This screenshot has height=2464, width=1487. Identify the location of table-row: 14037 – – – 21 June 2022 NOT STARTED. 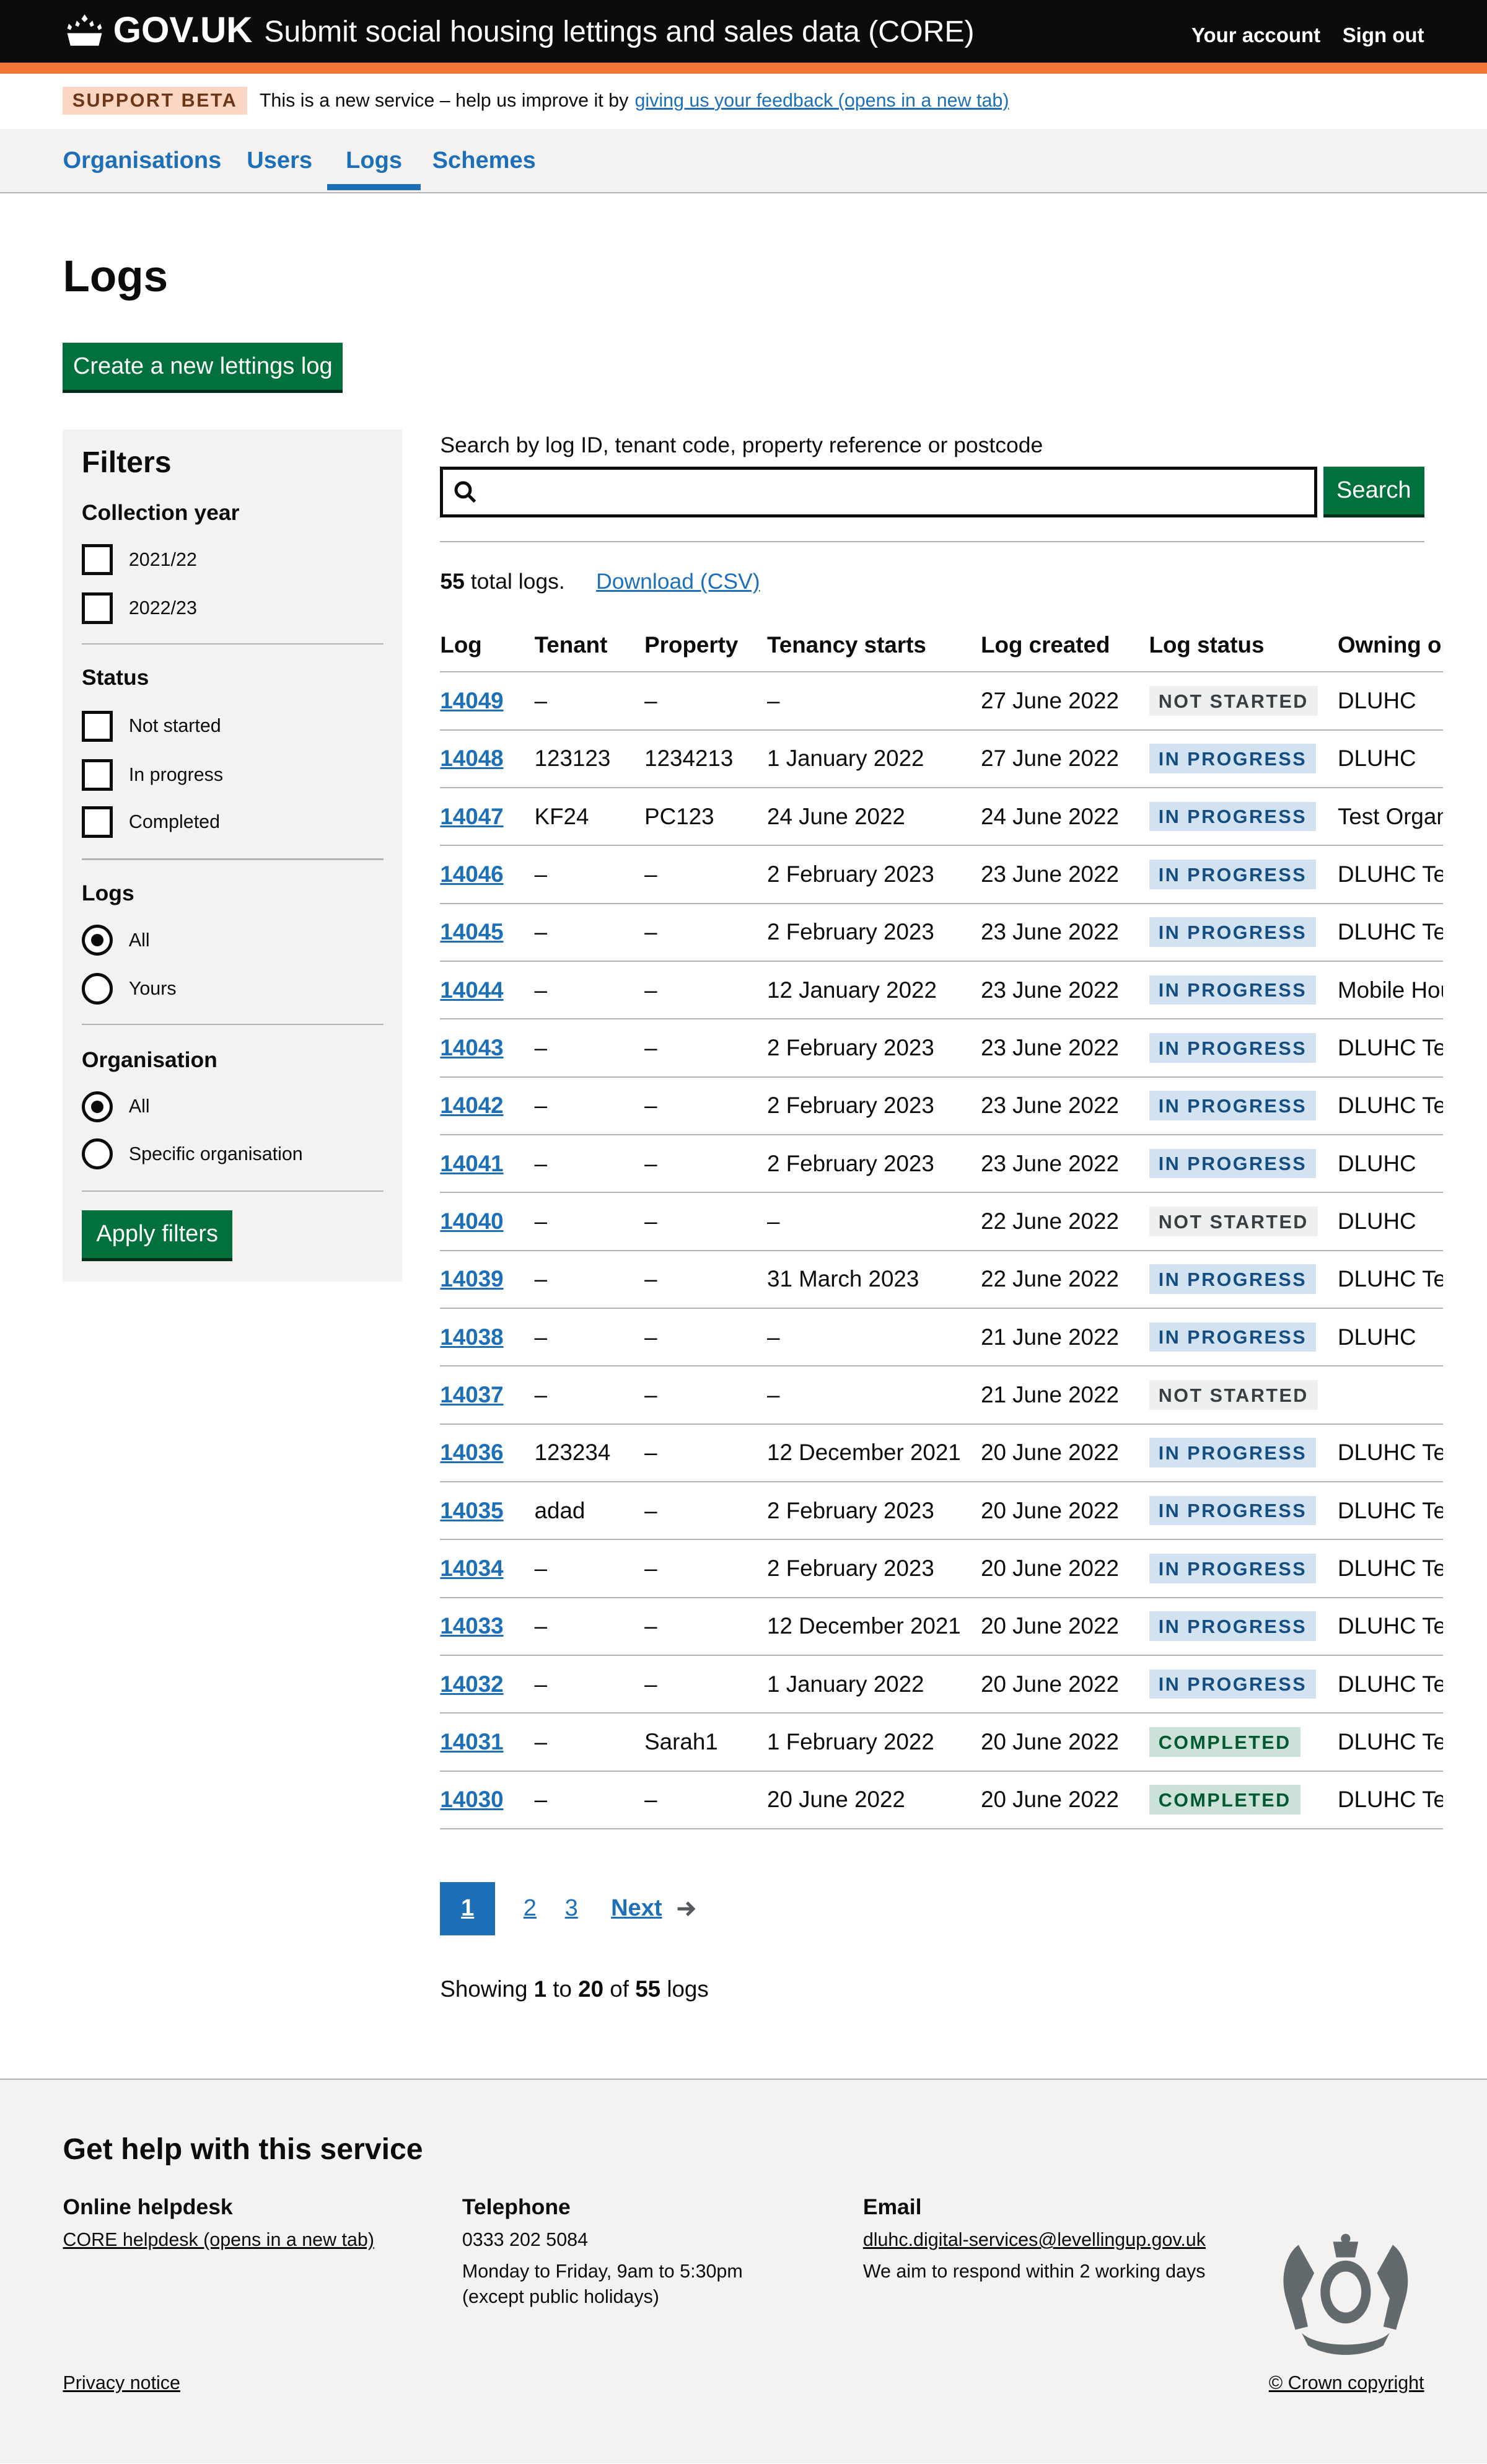
(942, 1395).